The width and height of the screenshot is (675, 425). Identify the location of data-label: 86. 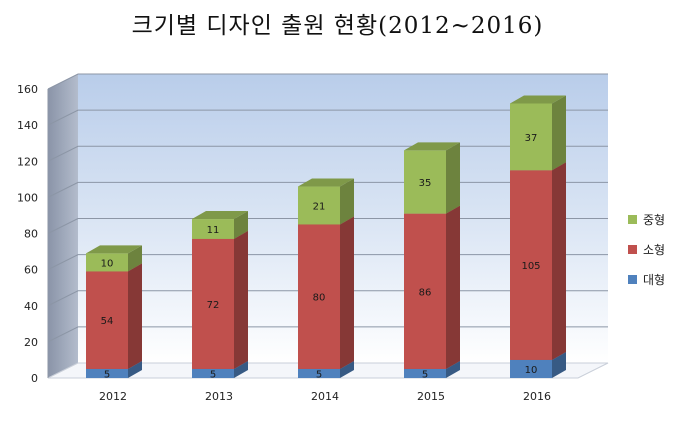
(425, 292).